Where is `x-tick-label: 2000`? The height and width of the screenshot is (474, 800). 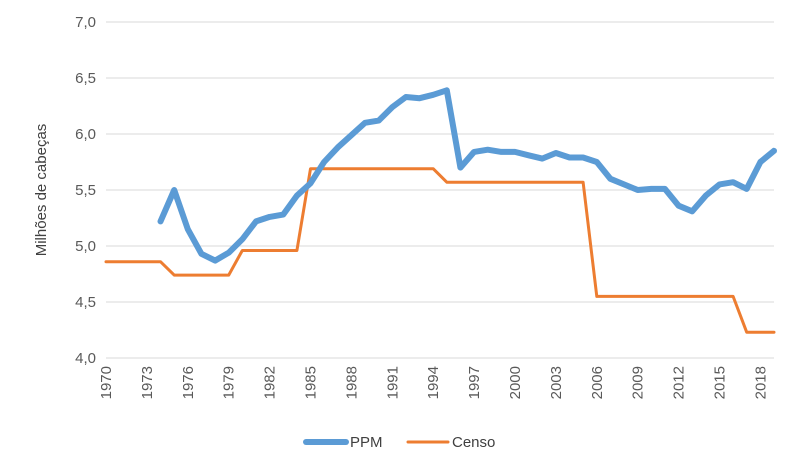
x-tick-label: 2000 is located at coordinates (515, 382).